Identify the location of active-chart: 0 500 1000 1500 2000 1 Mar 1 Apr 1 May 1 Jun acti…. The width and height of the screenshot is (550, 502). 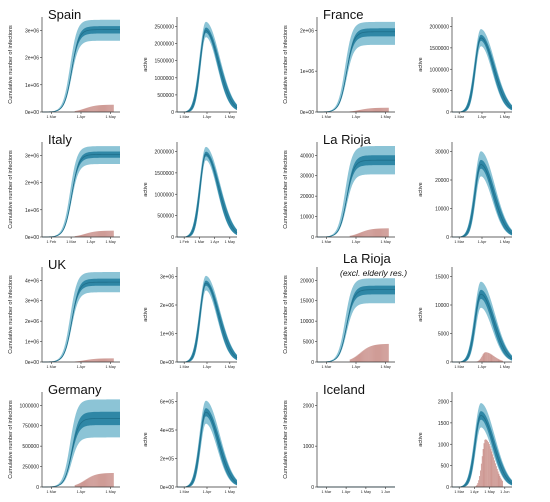
(465, 443).